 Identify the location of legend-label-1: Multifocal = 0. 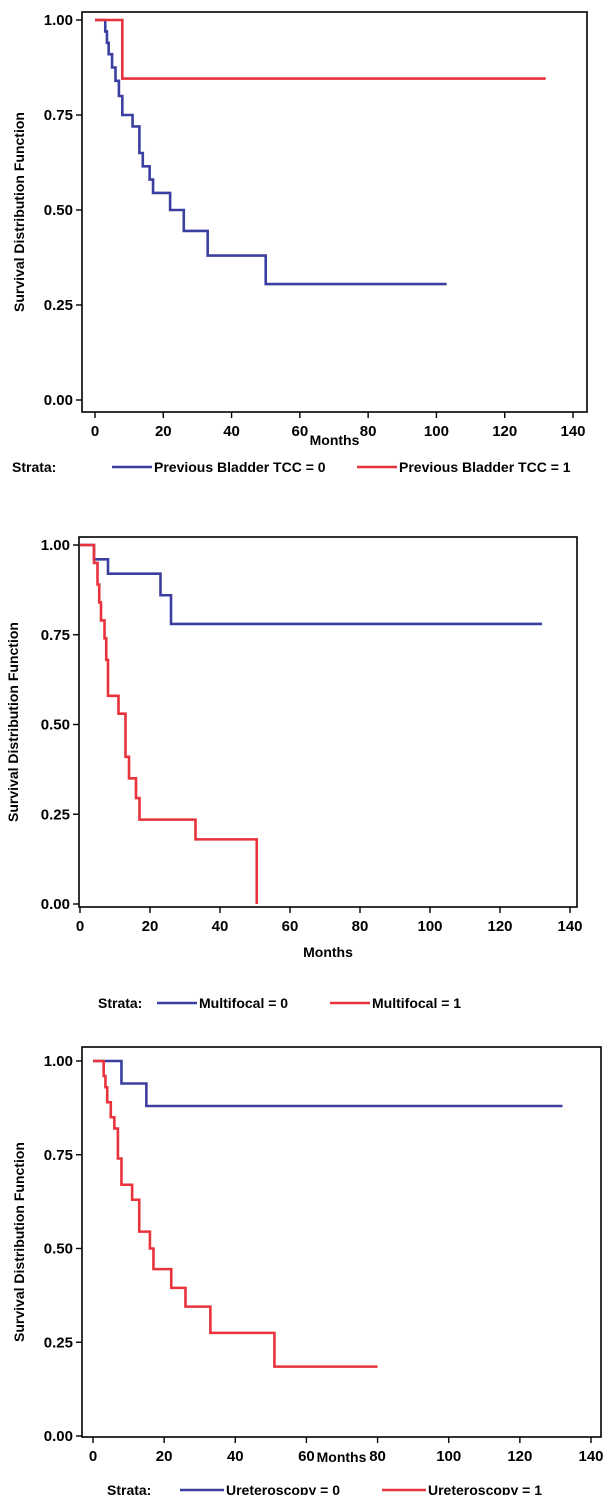
(243, 1003).